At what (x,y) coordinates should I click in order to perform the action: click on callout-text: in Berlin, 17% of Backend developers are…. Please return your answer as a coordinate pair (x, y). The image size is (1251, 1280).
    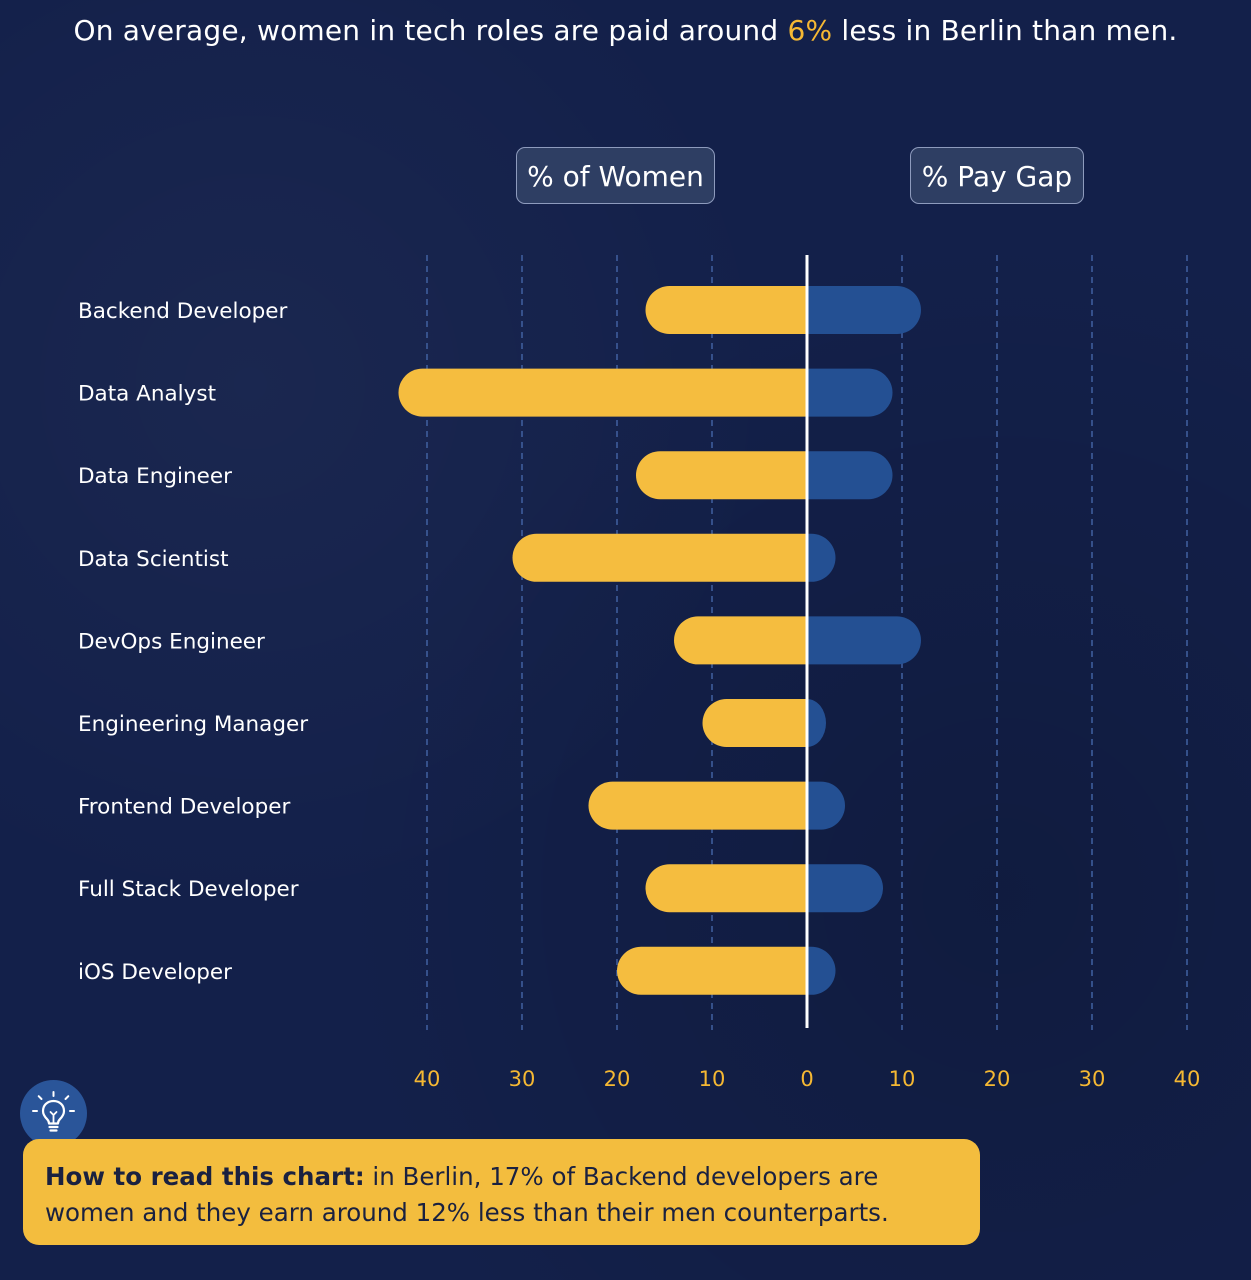
    Looking at the image, I should click on (467, 1194).